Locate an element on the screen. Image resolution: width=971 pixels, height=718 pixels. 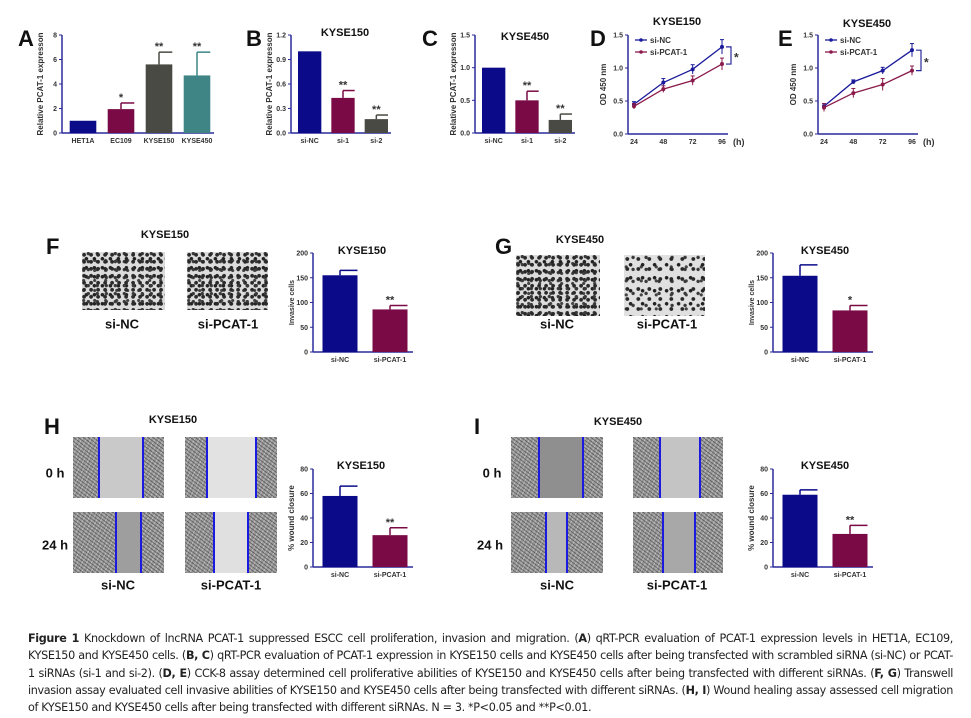
y-tick-label-a: 6 is located at coordinates (55, 60).